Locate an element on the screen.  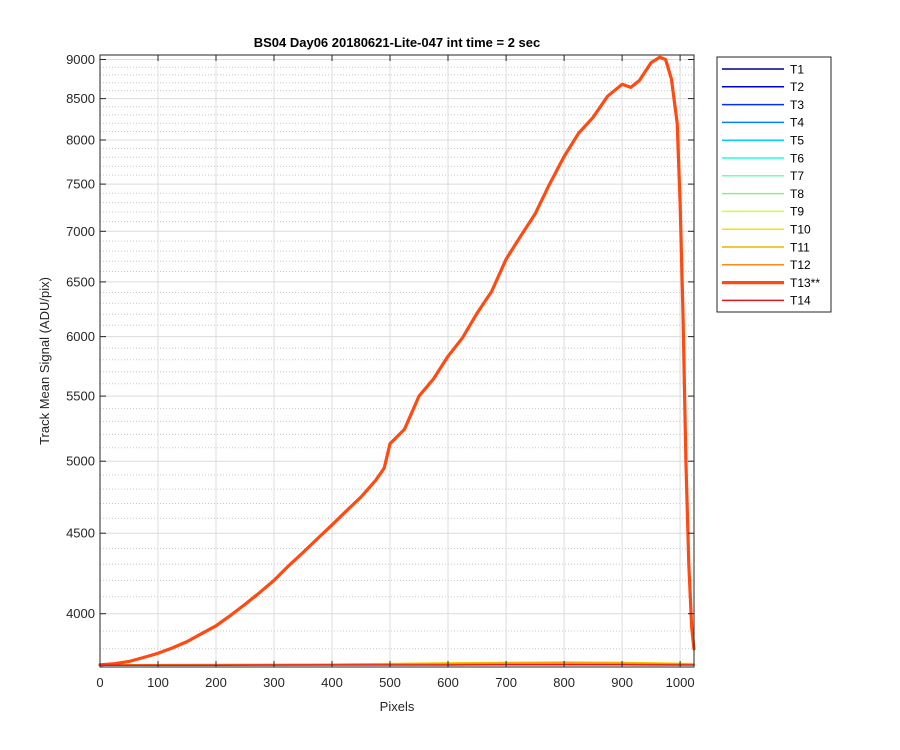
legend-label: T13** is located at coordinates (805, 283).